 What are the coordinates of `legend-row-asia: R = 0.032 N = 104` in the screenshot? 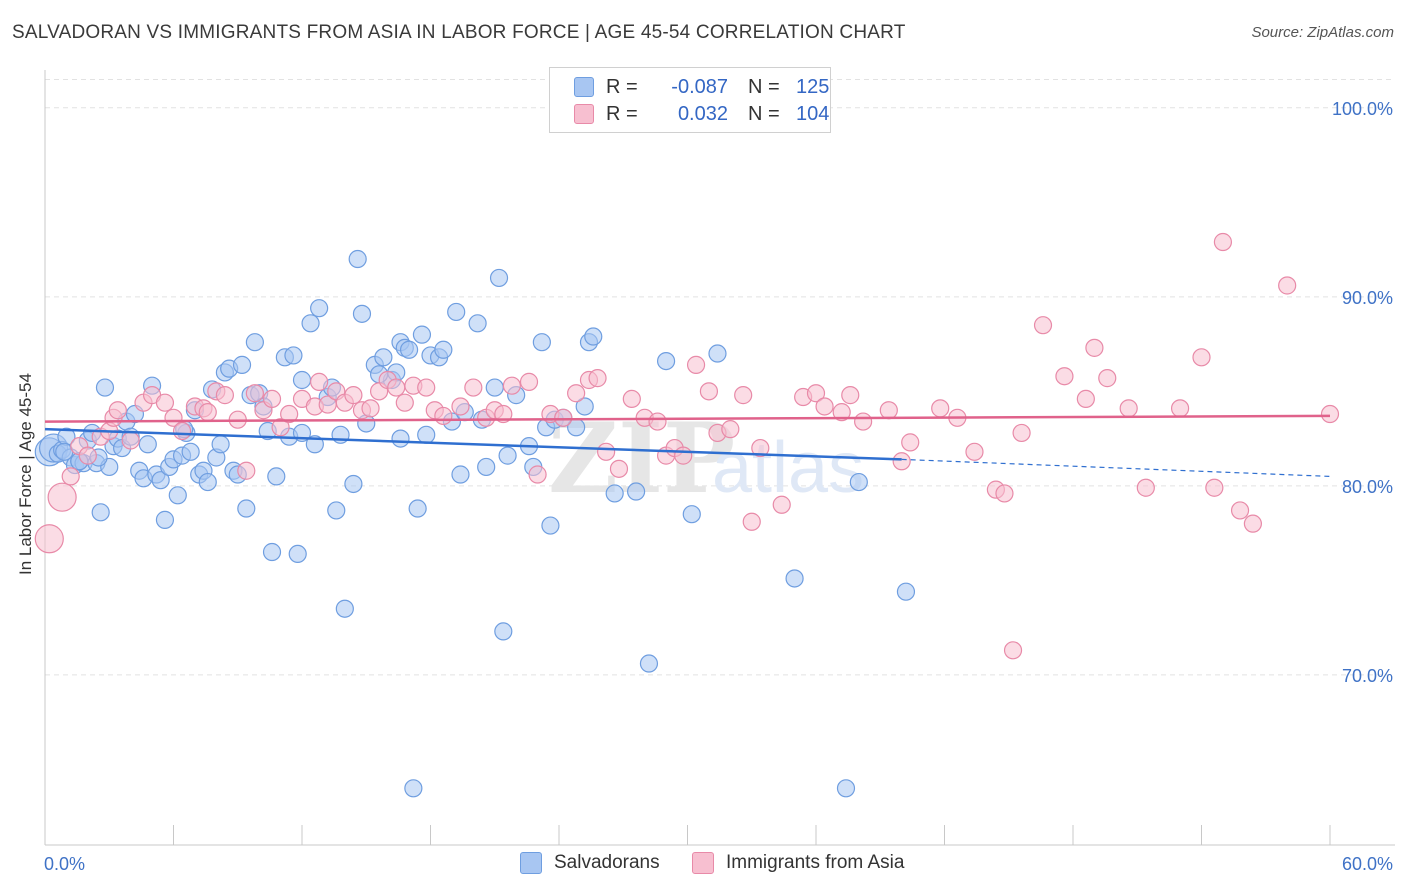 It's located at (701, 114).